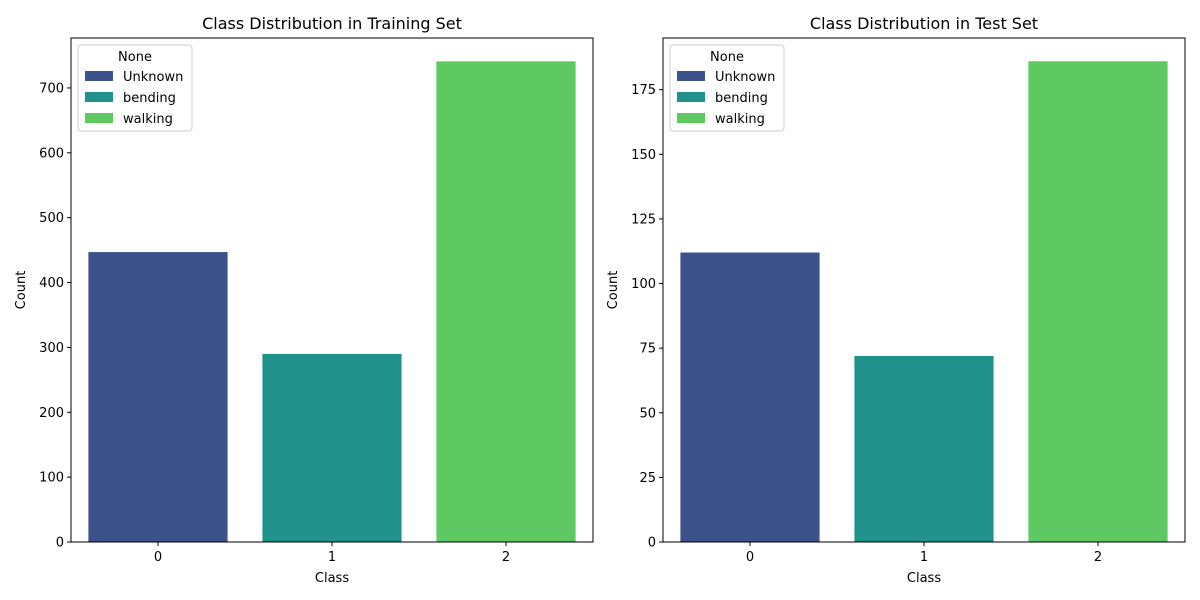  Describe the element at coordinates (51, 153) in the screenshot. I see `y-tick-label: 600` at that location.